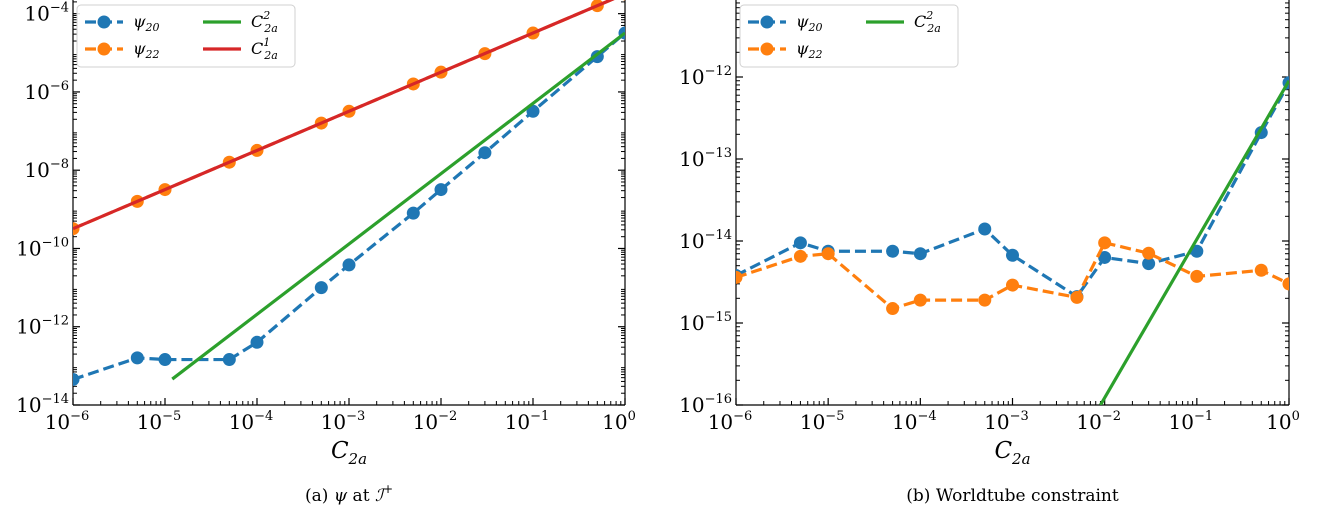 The width and height of the screenshot is (1341, 518). Describe the element at coordinates (257, 21) in the screenshot. I see `legend-label-base: C` at that location.